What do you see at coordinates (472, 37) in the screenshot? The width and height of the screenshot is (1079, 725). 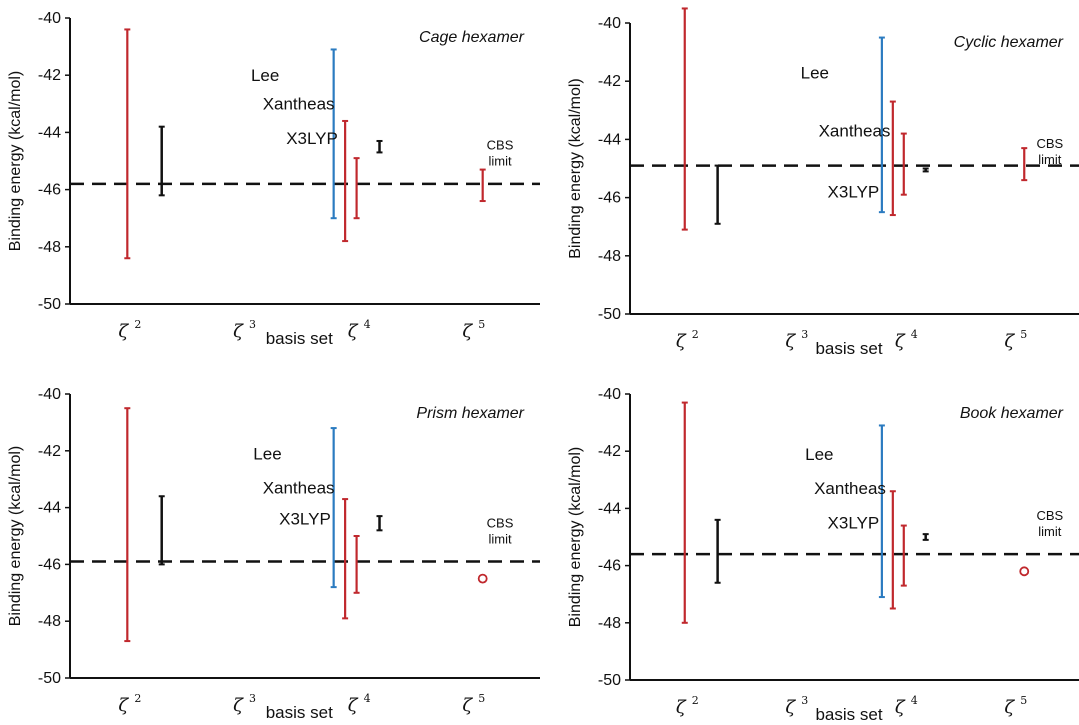 I see `chart-title: Cage hexamer` at bounding box center [472, 37].